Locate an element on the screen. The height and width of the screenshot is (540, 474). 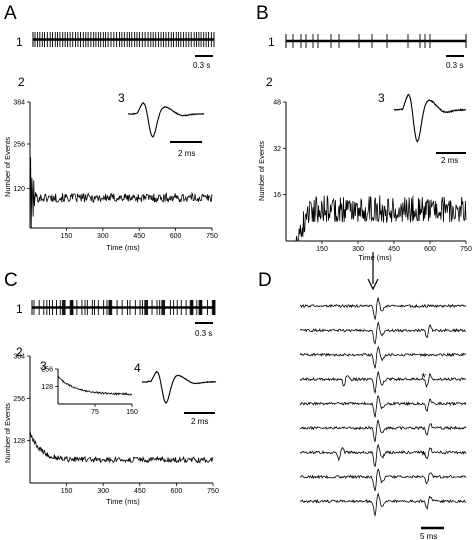
a-wave-scale-label: 2 ms is located at coordinates (186, 153).